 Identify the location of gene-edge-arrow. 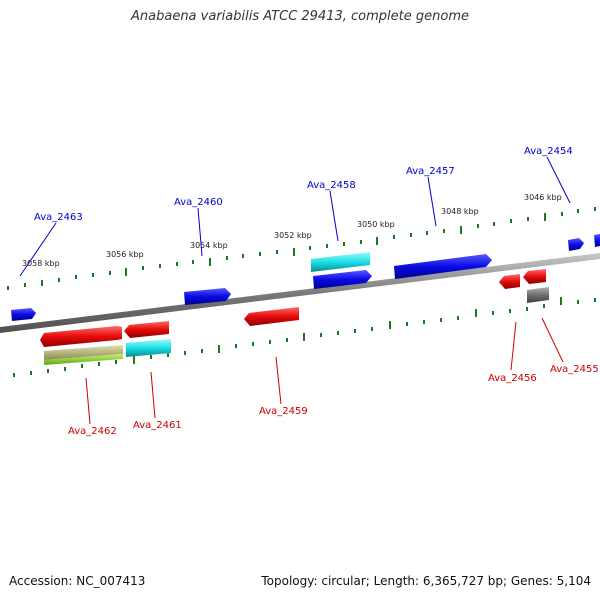
(597, 240).